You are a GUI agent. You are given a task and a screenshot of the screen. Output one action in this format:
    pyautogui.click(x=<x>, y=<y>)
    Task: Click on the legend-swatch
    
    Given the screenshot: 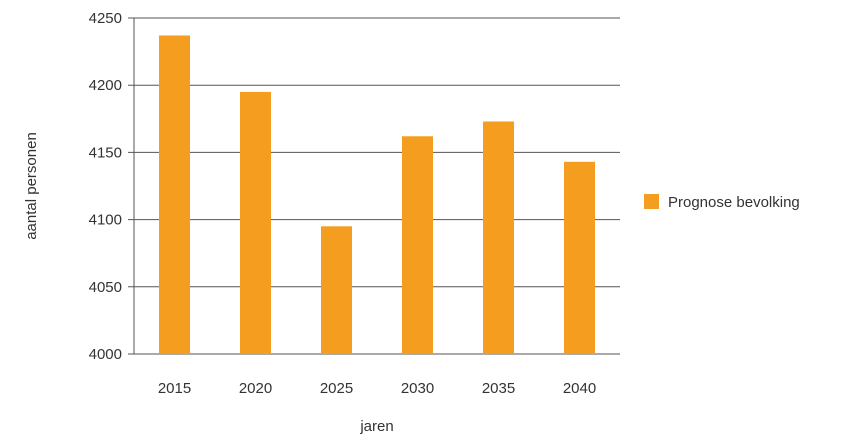 What is the action you would take?
    pyautogui.click(x=651, y=201)
    